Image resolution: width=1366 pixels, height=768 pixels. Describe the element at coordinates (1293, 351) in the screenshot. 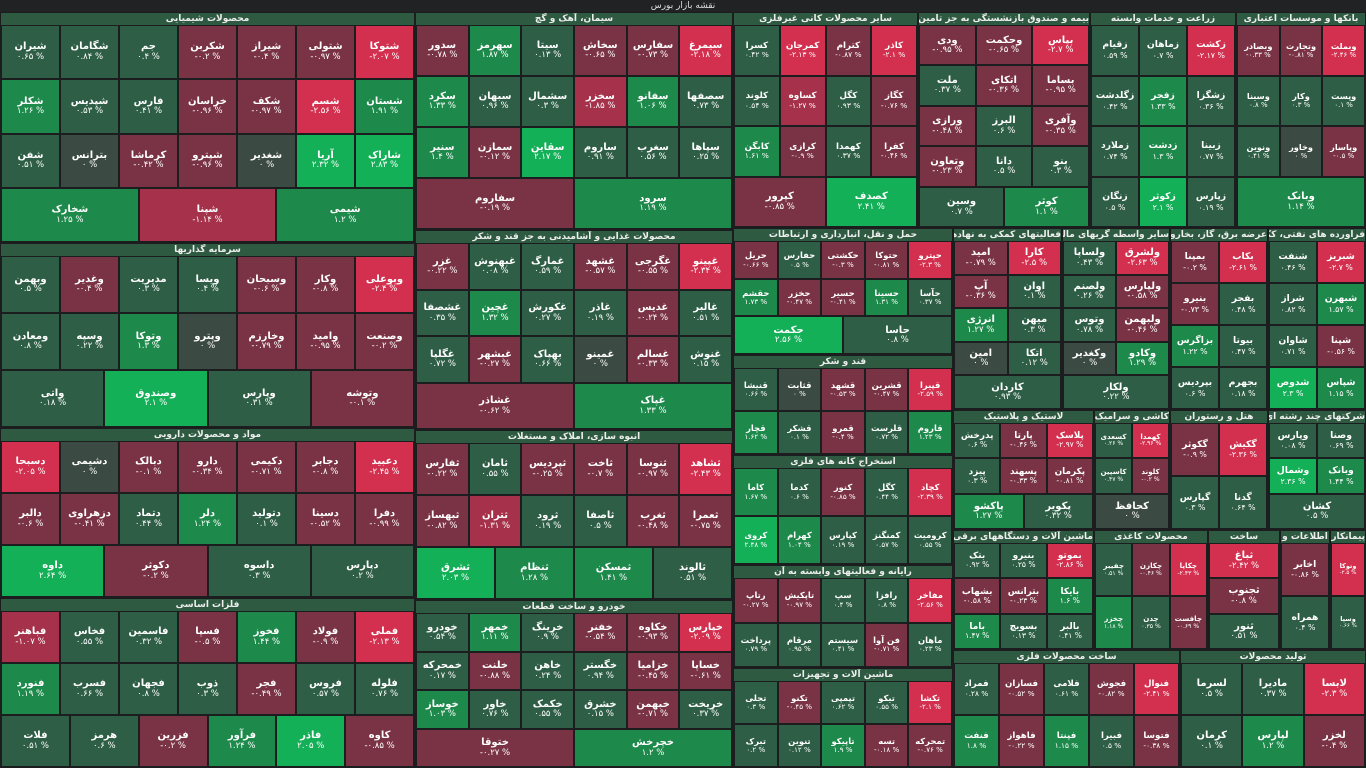

I see `stock-change: ۰.۷۱ %` at that location.